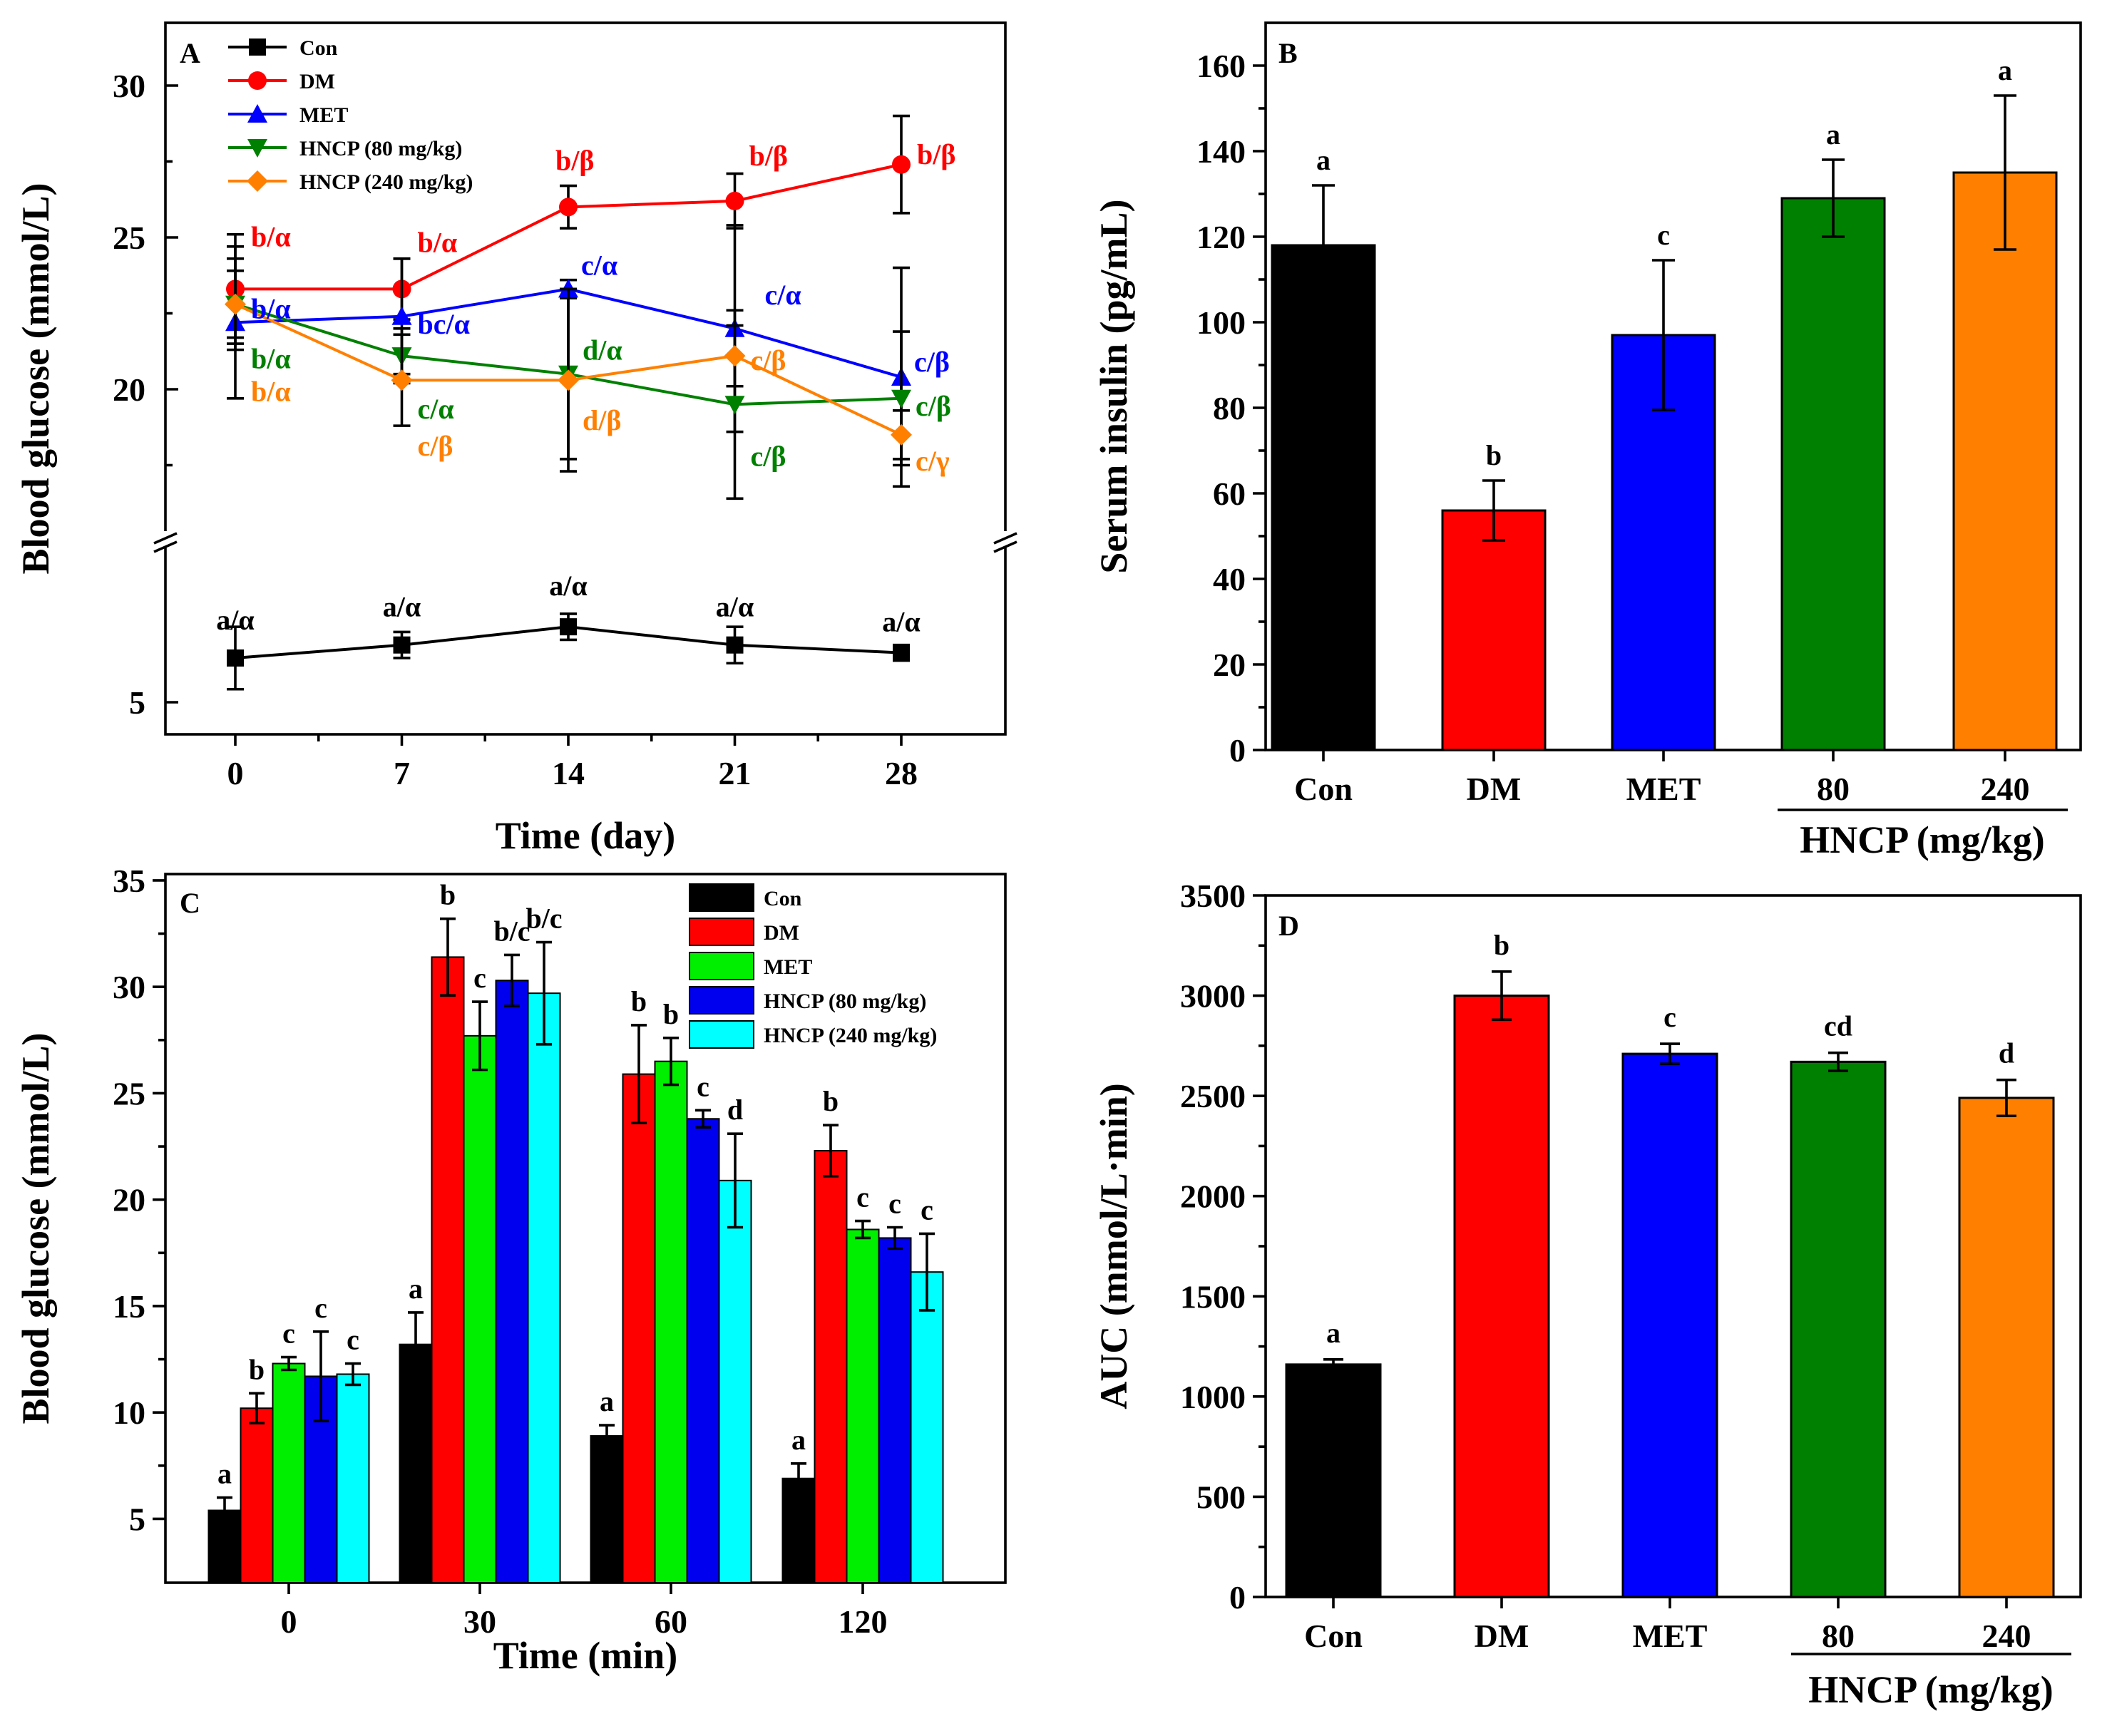 Image resolution: width=2107 pixels, height=1736 pixels. What do you see at coordinates (1229, 494) in the screenshot?
I see `y-tick-label: 60` at bounding box center [1229, 494].